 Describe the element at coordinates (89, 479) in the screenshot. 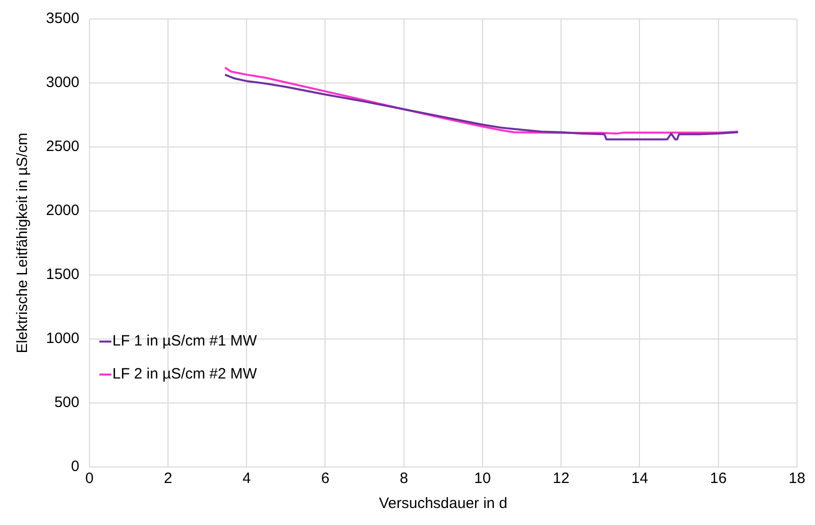

I see `x-tick-label: 0` at that location.